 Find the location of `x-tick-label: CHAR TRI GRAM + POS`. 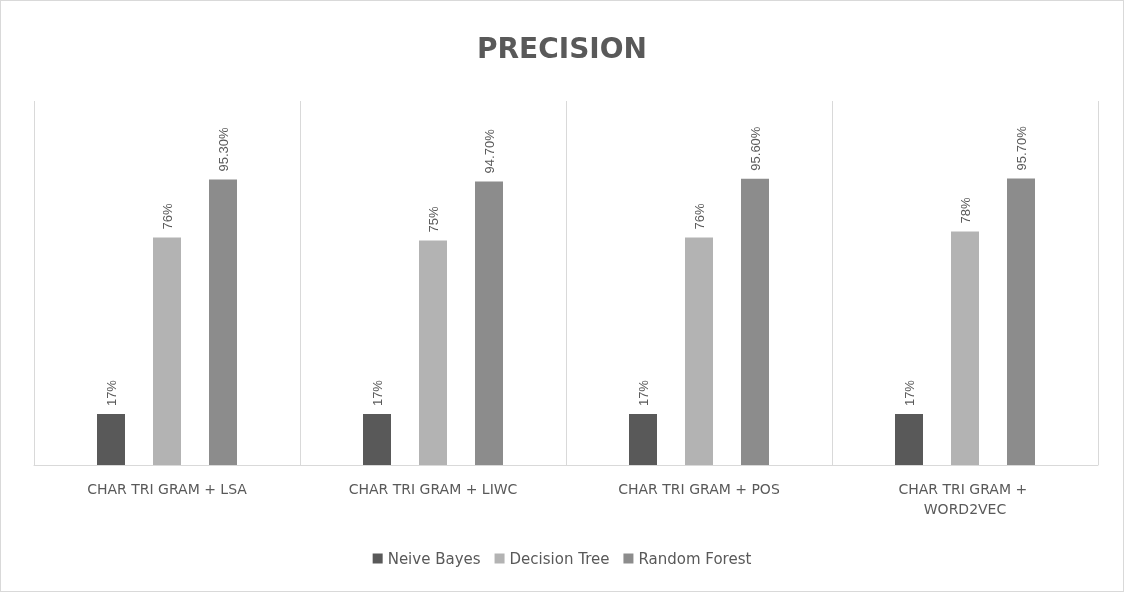

x-tick-label: CHAR TRI GRAM + POS is located at coordinates (699, 489).